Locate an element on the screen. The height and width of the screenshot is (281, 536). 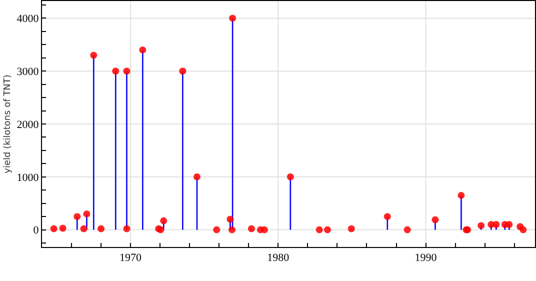
y-tick-label: 2000 is located at coordinates (28, 124).